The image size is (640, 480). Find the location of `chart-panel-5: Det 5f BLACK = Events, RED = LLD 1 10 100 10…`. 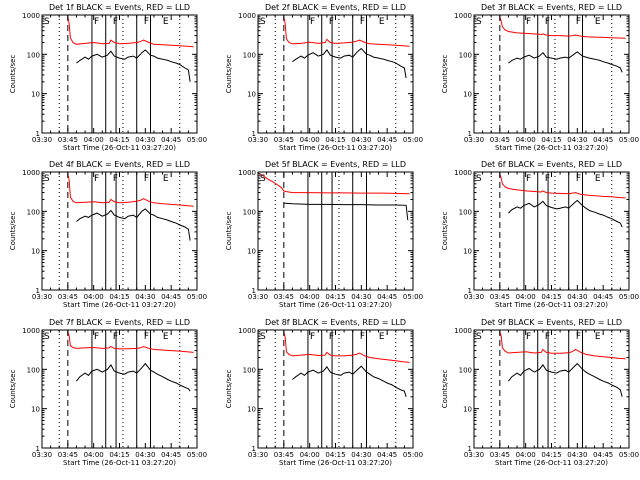

chart-panel-5: Det 5f BLACK = Events, RED = LLD 1 10 100 10… is located at coordinates (324, 234).